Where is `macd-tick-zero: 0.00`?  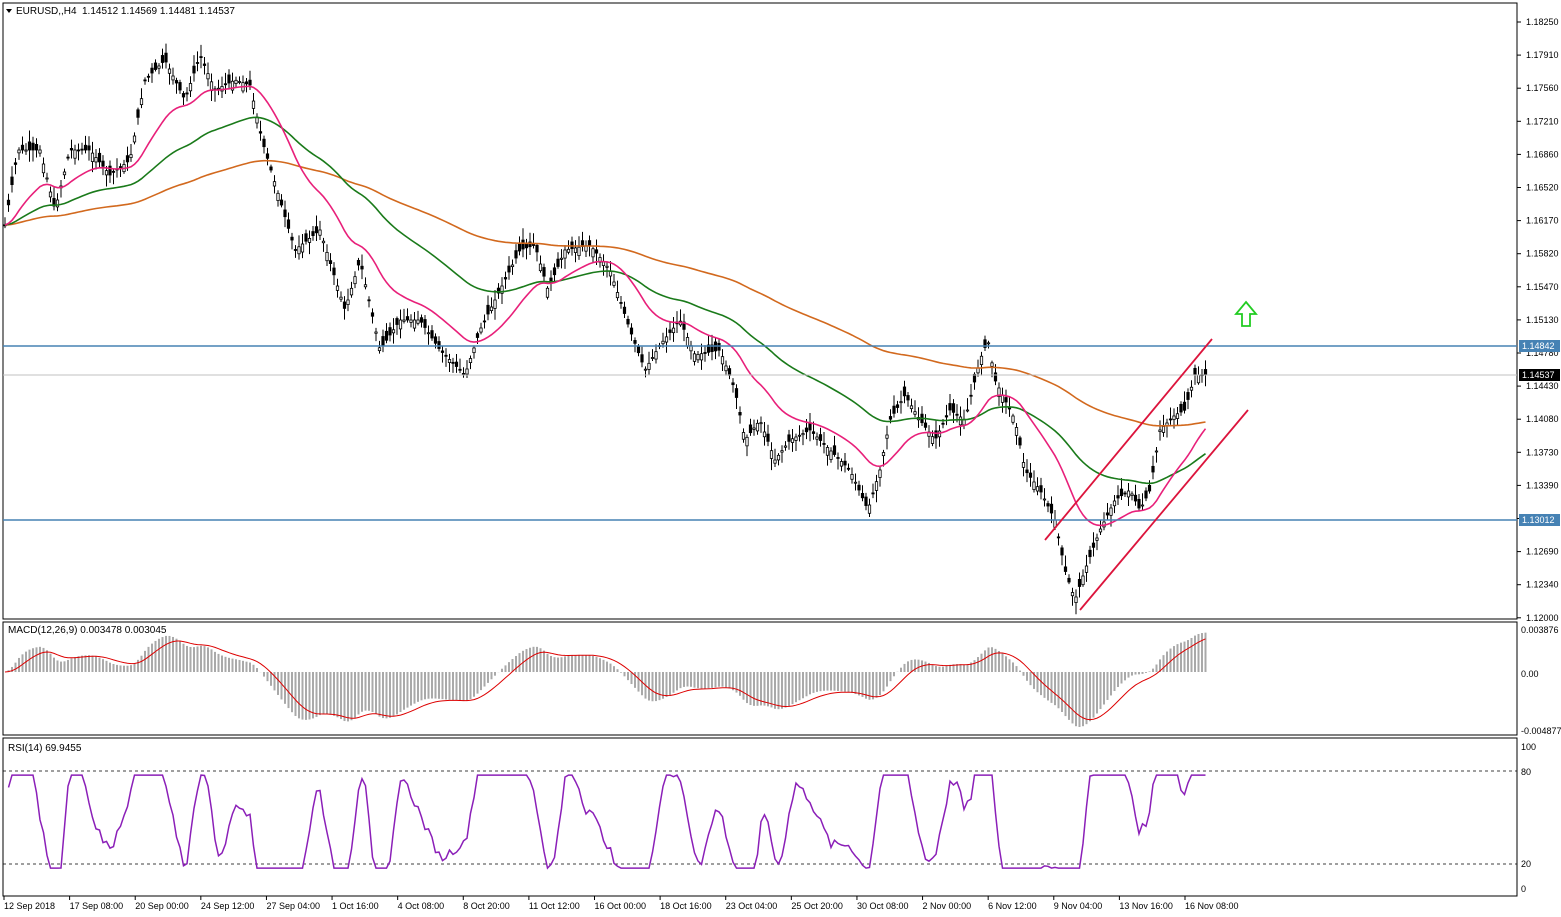 macd-tick-zero: 0.00 is located at coordinates (1530, 674).